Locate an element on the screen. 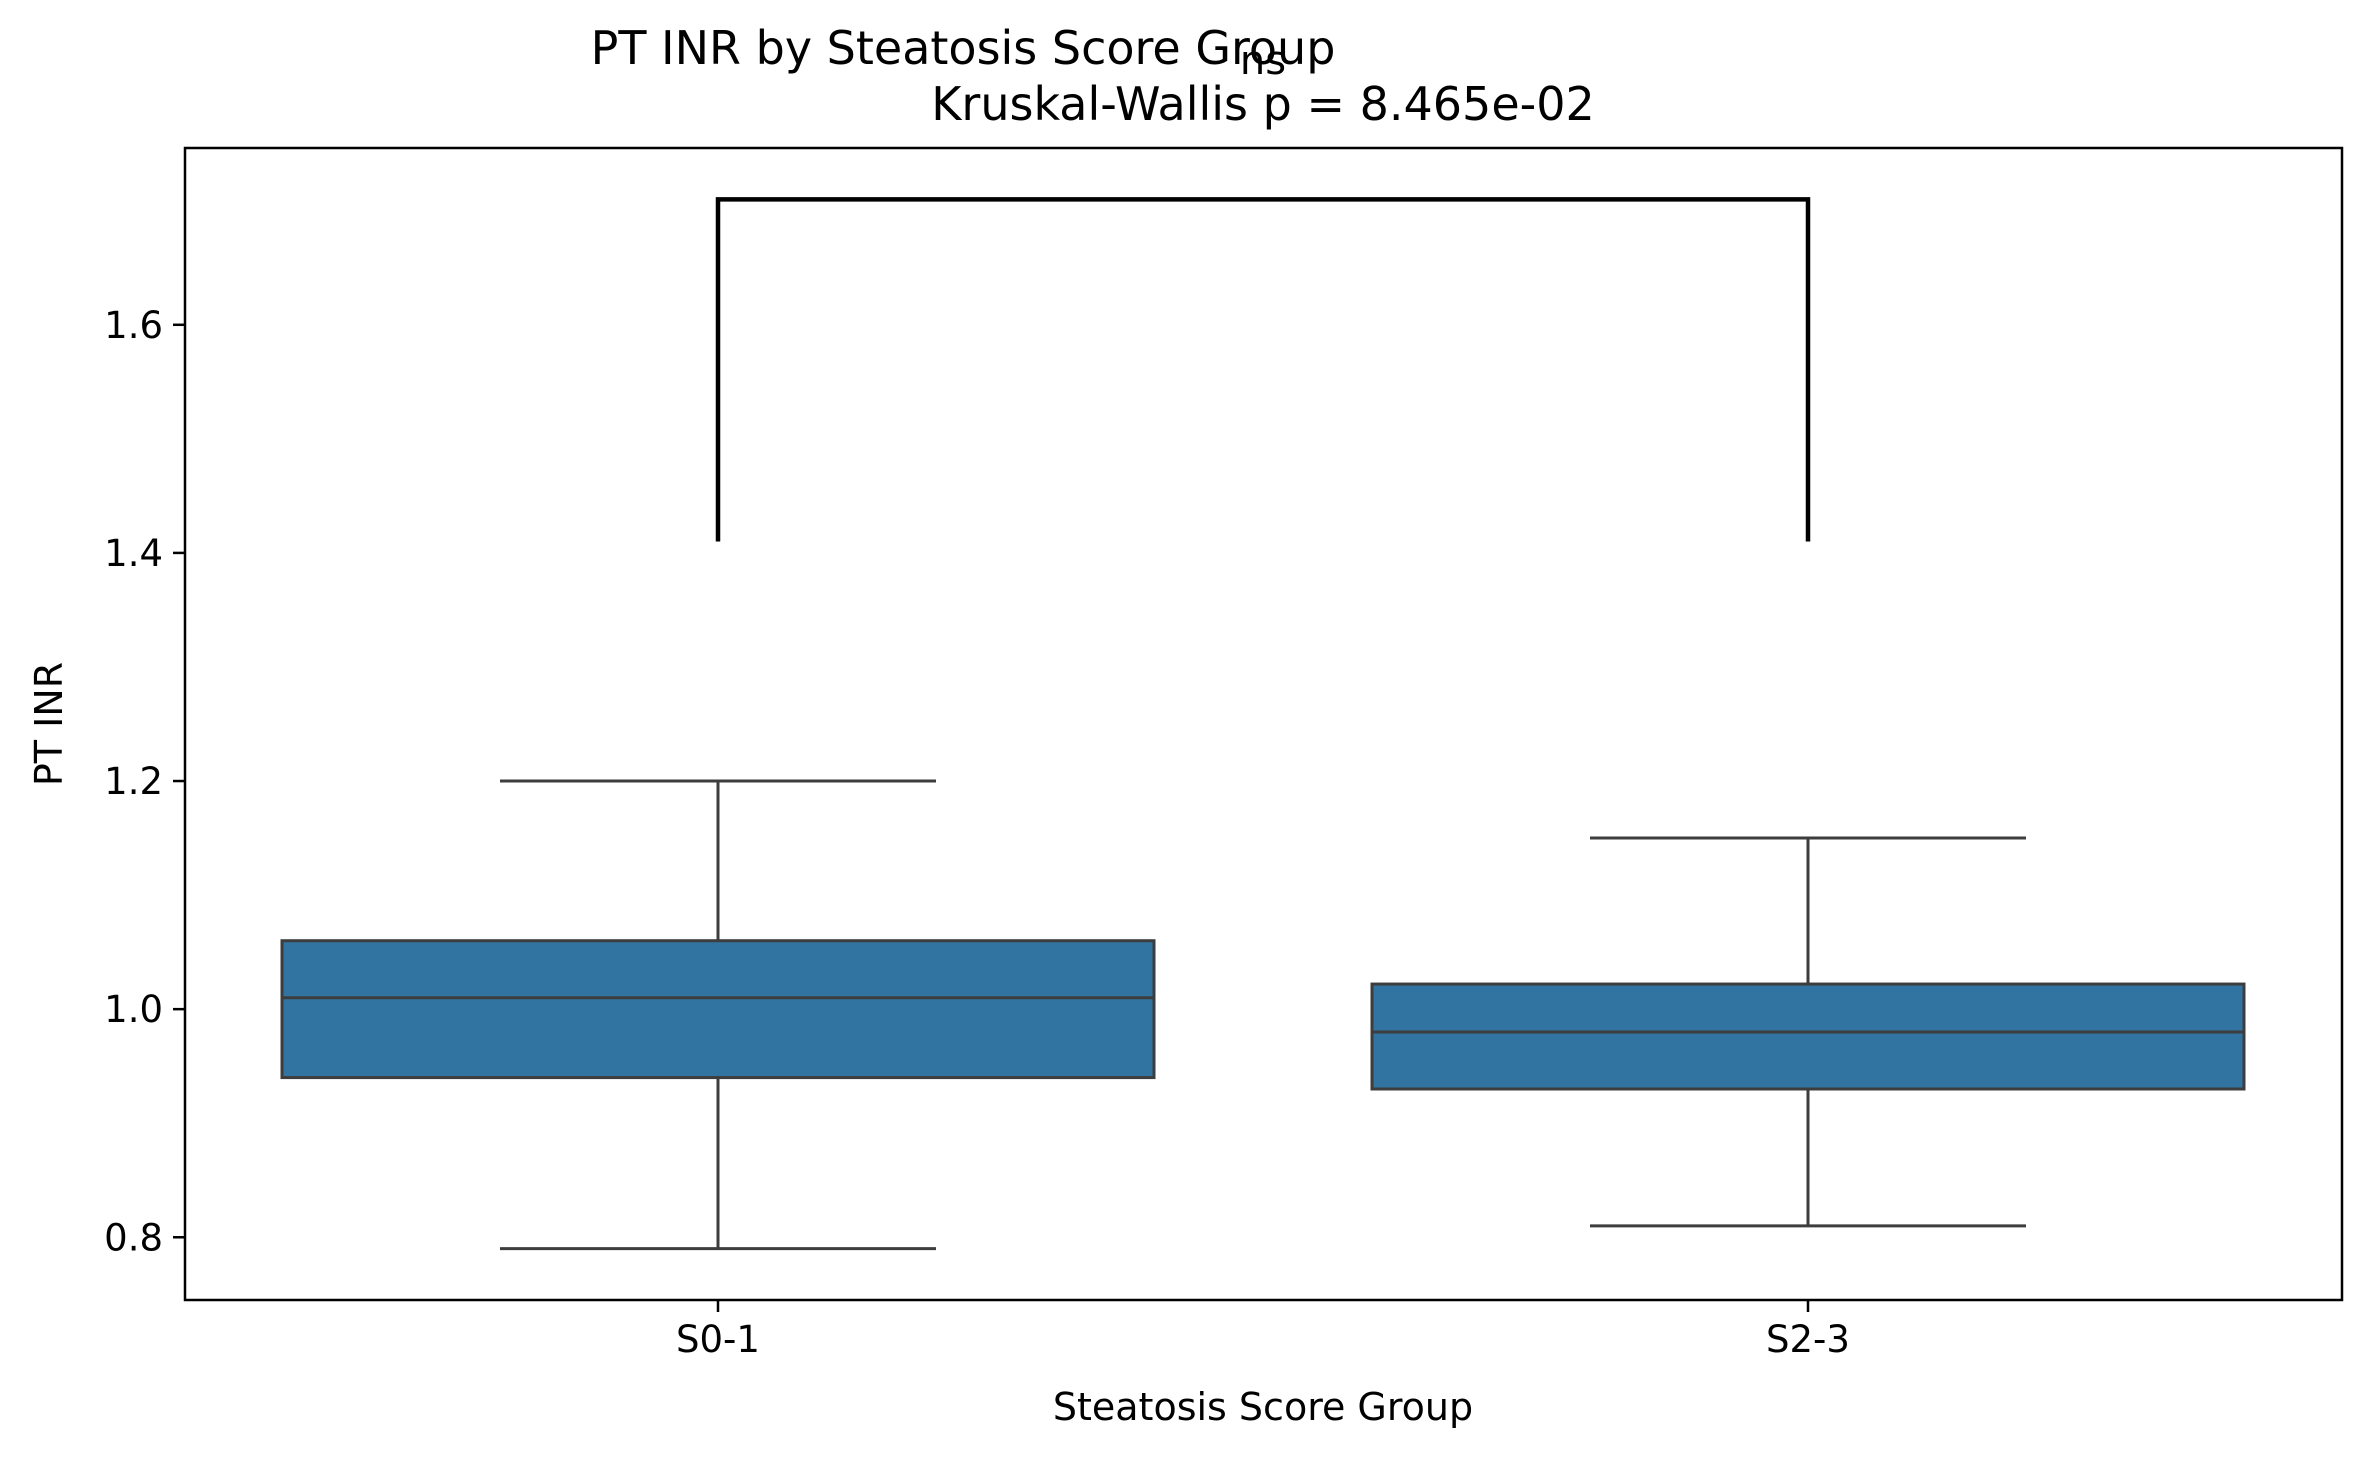  chart-title: PT INR by Steatosis Score Group is located at coordinates (963, 48).